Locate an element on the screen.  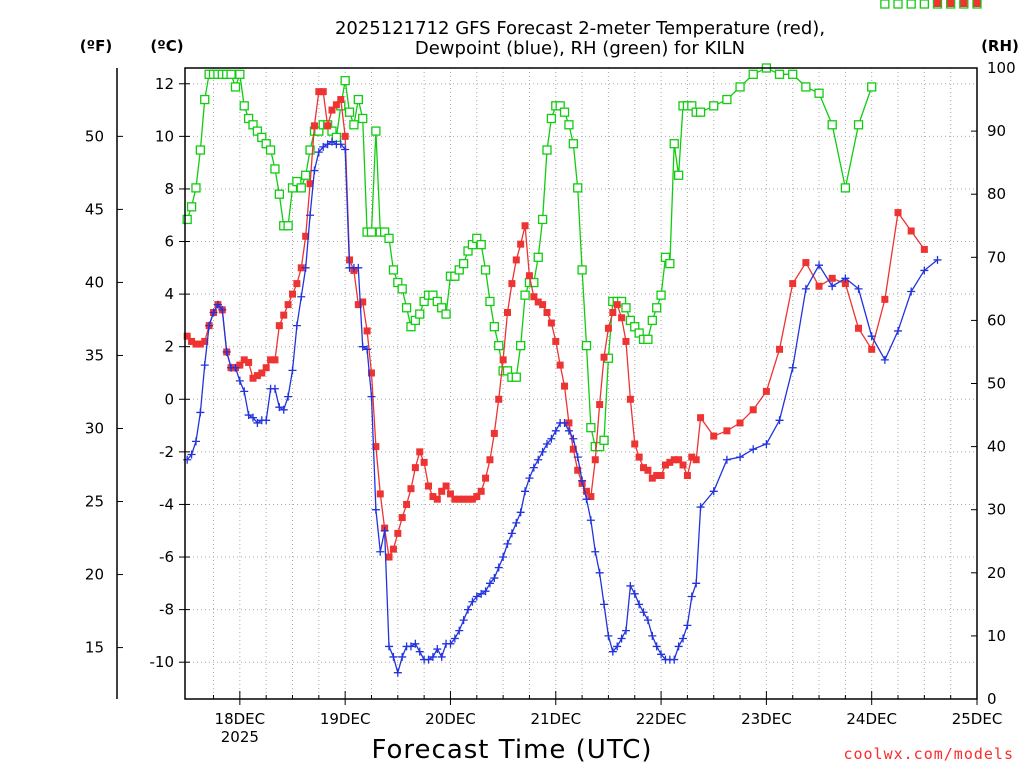
fahrenheit-tick-label: 50 is located at coordinates (94, 136).